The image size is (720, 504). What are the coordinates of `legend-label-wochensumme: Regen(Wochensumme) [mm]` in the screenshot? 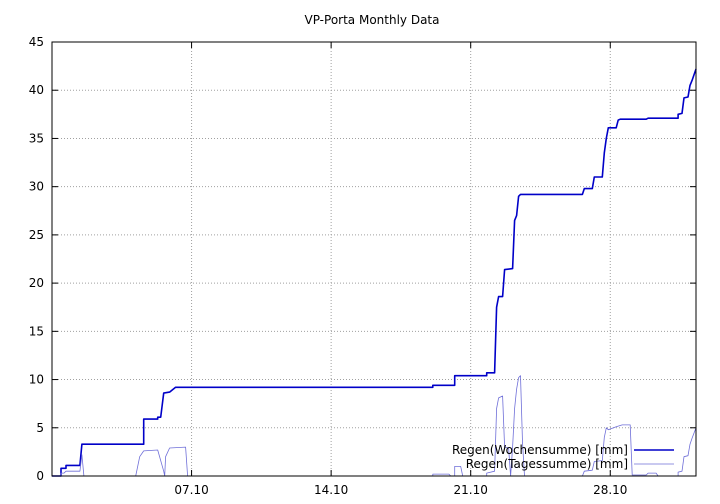 It's located at (540, 450).